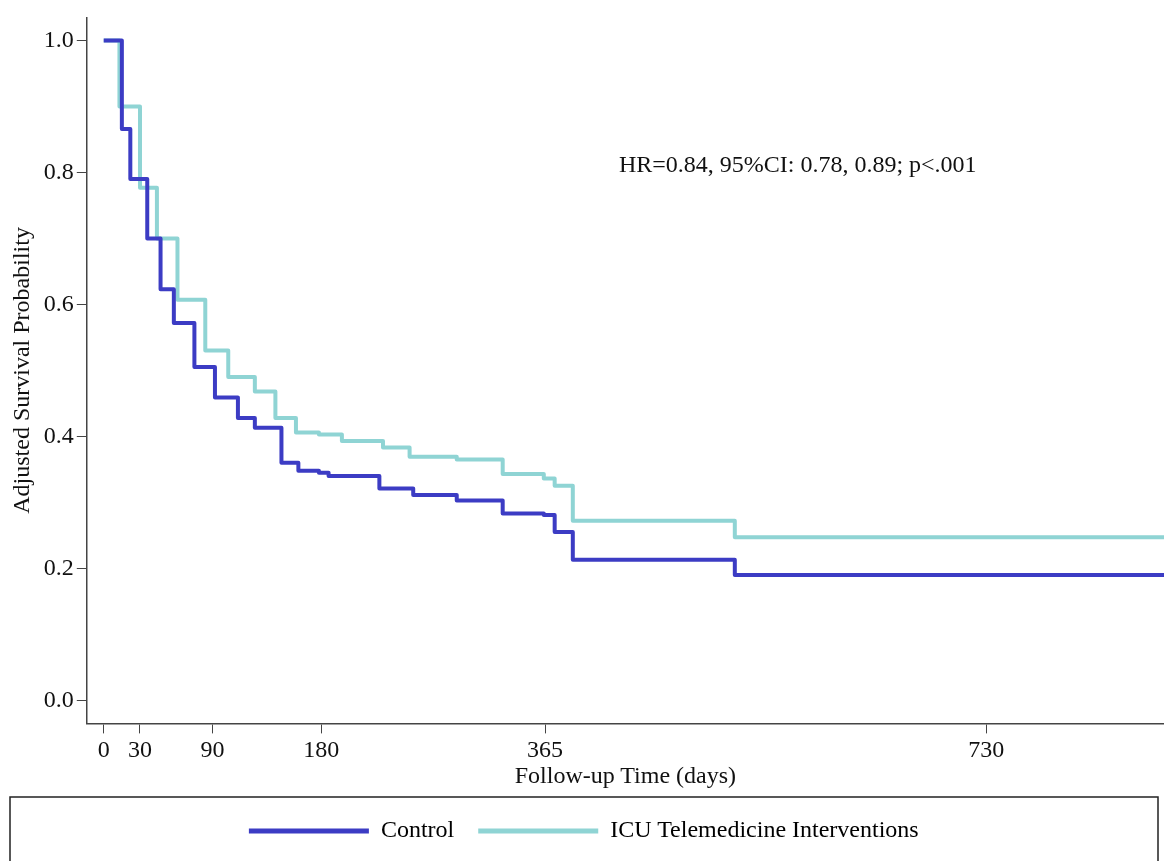 The width and height of the screenshot is (1164, 861). What do you see at coordinates (58, 698) in the screenshot?
I see `y-tick-label: 0.0` at bounding box center [58, 698].